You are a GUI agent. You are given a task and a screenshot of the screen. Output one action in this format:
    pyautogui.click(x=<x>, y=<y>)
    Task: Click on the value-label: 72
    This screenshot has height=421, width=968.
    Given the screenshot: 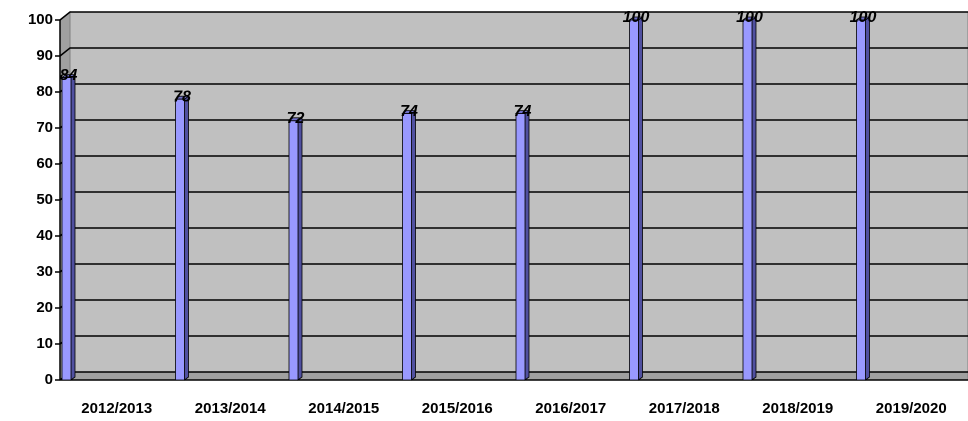 What is the action you would take?
    pyautogui.click(x=296, y=118)
    